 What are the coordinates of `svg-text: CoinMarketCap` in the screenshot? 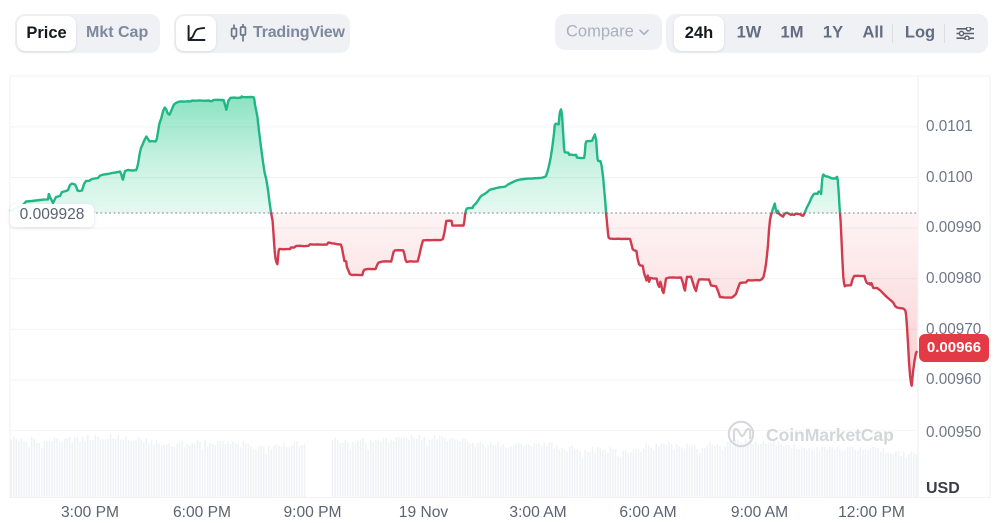 It's located at (830, 435).